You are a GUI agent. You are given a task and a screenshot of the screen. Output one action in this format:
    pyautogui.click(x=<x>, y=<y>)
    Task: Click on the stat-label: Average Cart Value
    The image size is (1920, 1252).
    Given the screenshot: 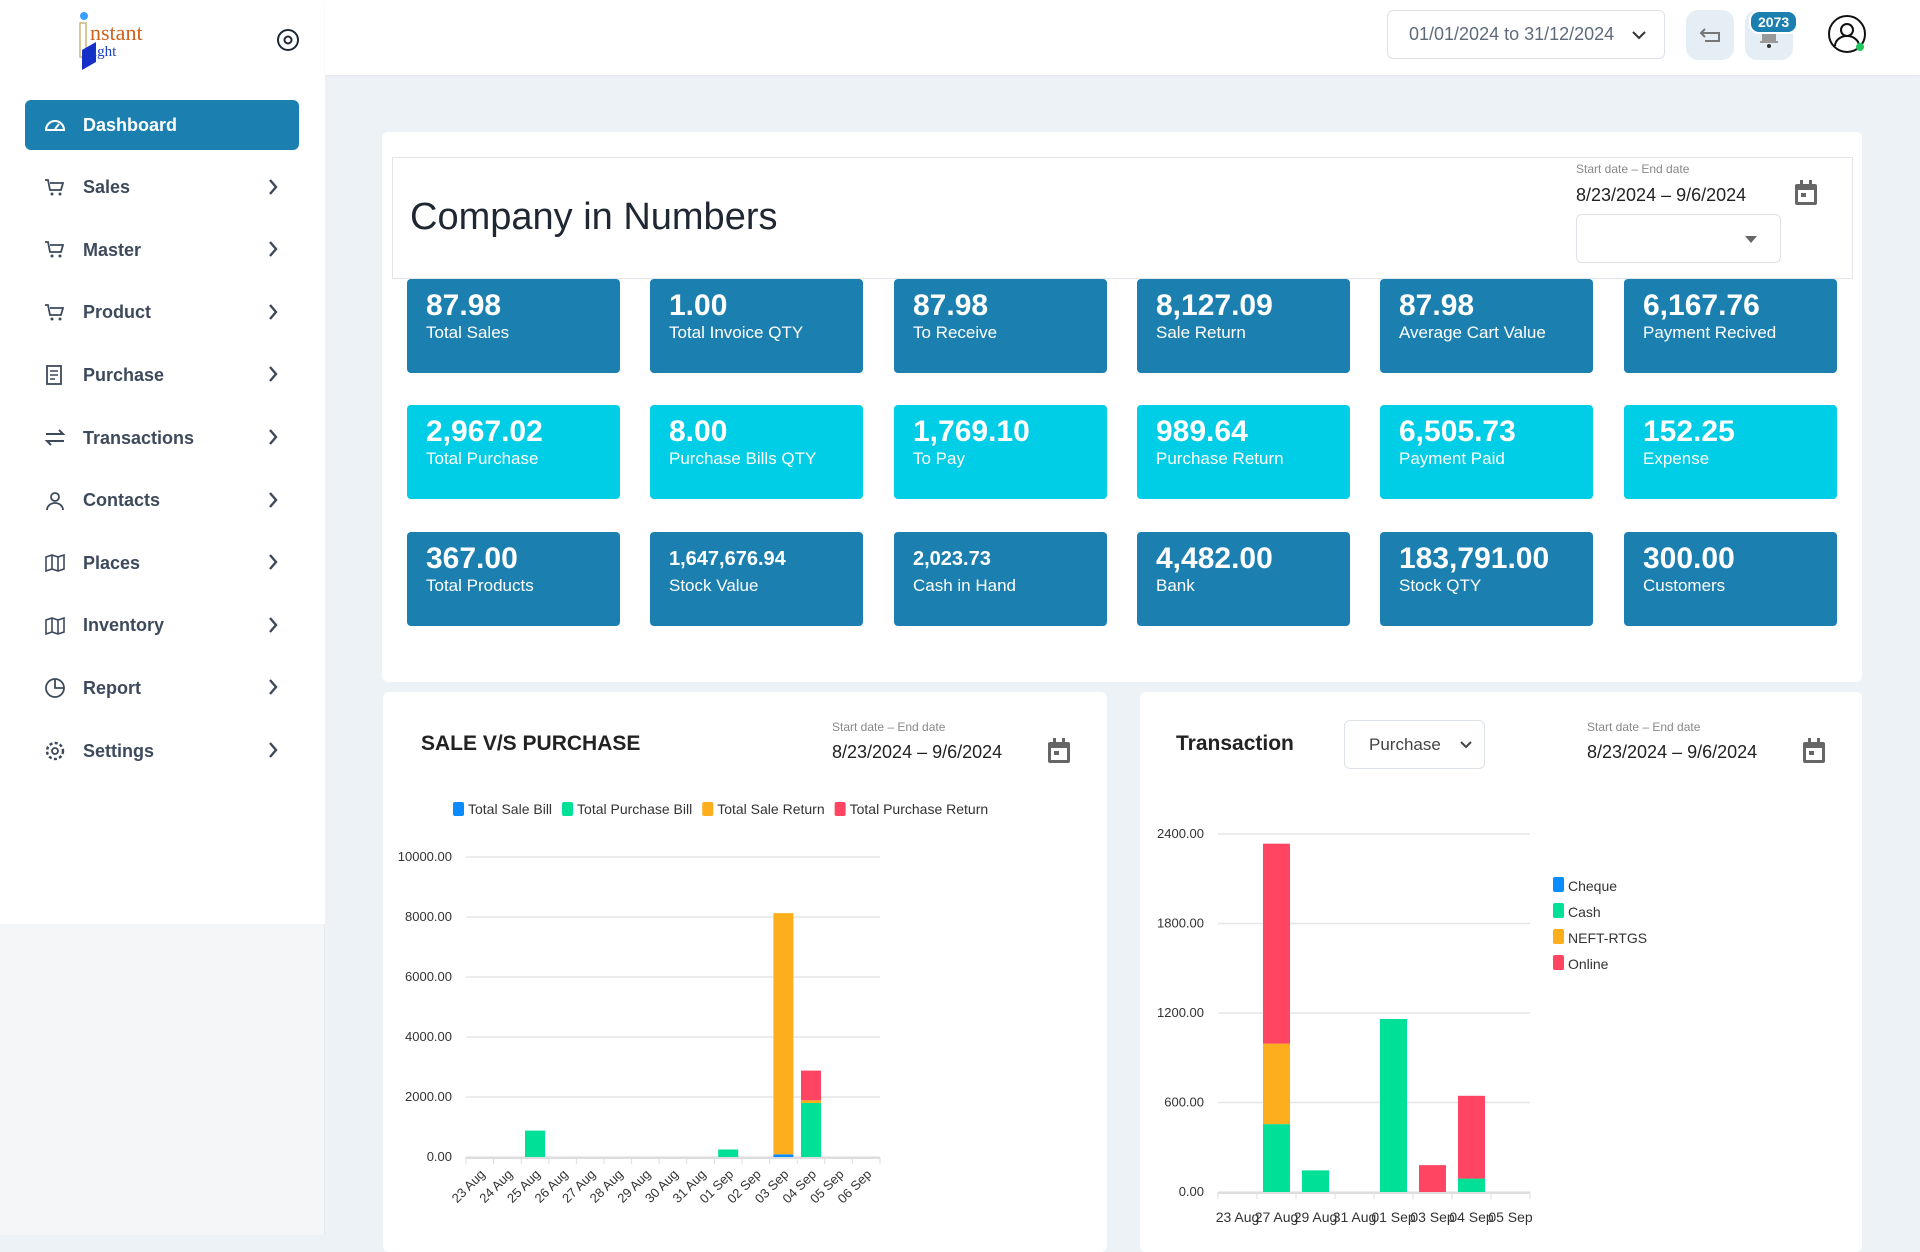 What is the action you would take?
    pyautogui.click(x=1472, y=332)
    